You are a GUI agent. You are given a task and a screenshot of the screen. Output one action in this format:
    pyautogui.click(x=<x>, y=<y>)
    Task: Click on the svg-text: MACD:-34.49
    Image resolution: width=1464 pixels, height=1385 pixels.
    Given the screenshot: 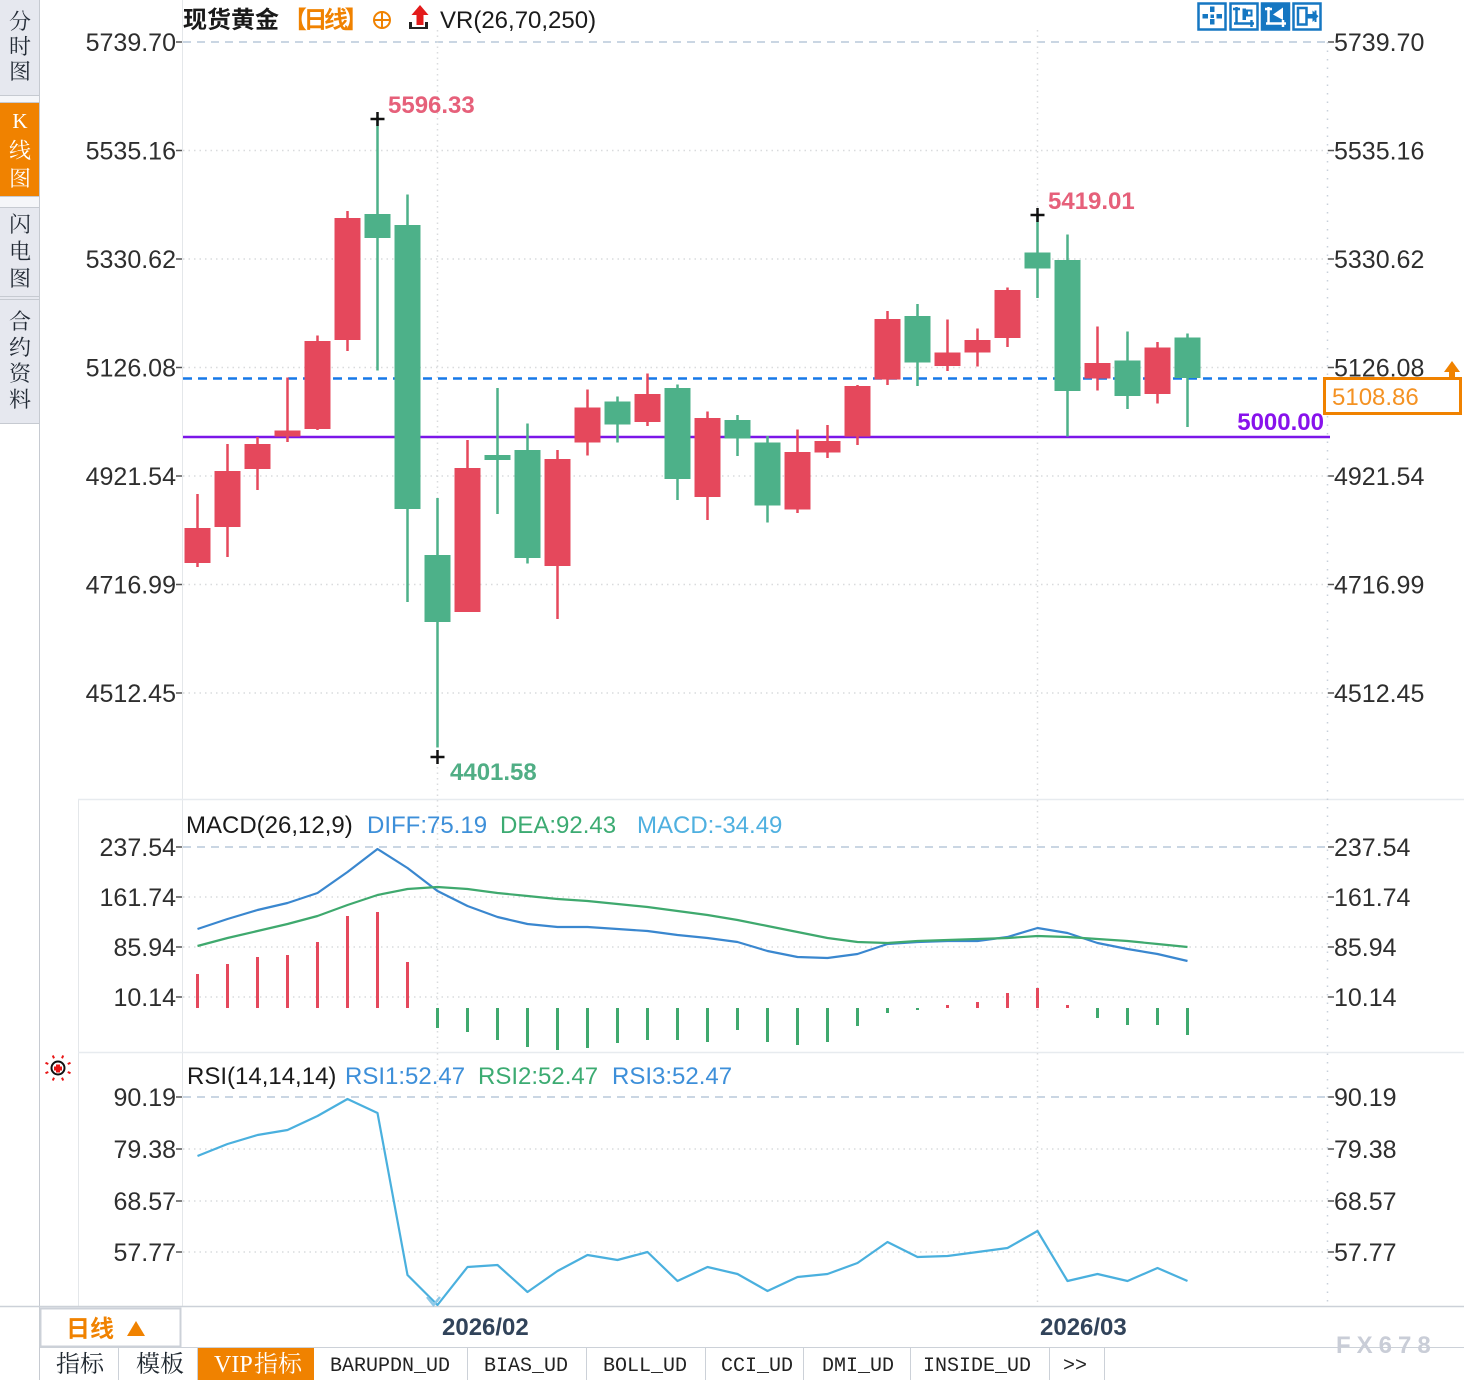 What is the action you would take?
    pyautogui.click(x=709, y=825)
    